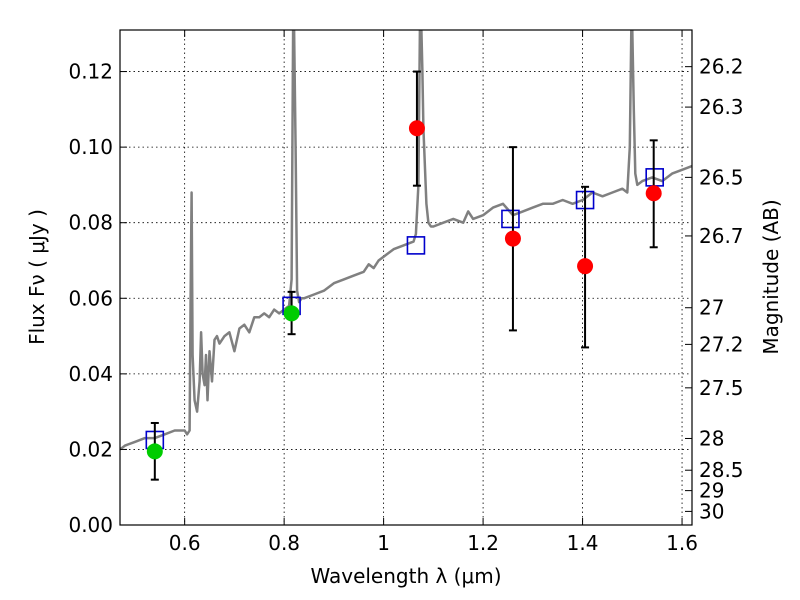  What do you see at coordinates (721, 470) in the screenshot?
I see `y2-tick-label-8: 28.5` at bounding box center [721, 470].